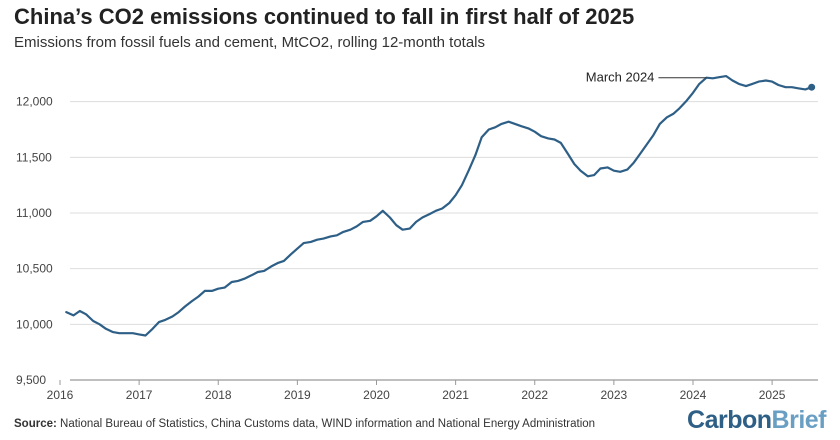  What do you see at coordinates (729, 420) in the screenshot?
I see `logo-word-carbon: Carbon` at bounding box center [729, 420].